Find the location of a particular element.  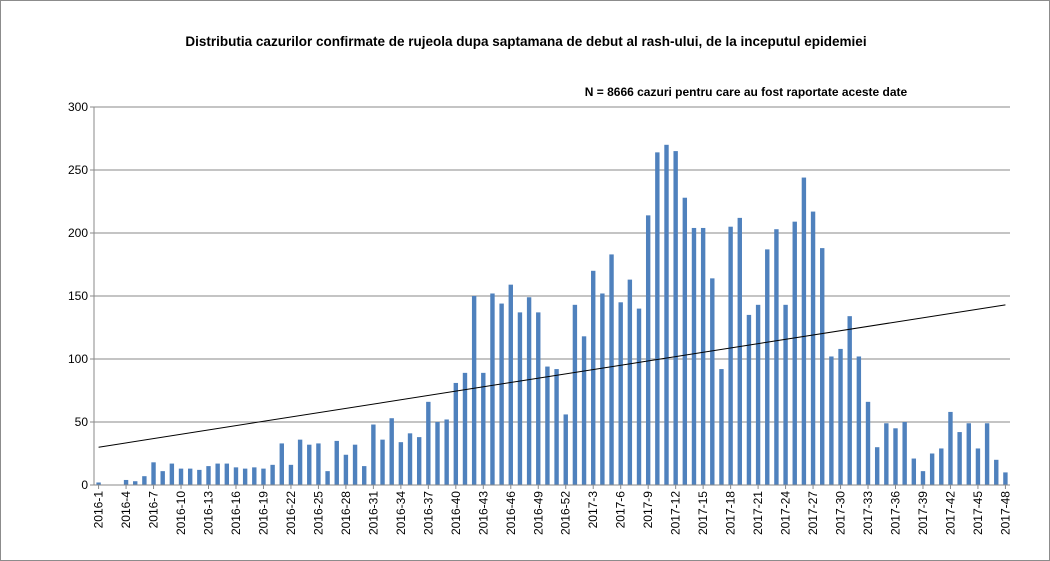

x-tick-label: 2017-21 is located at coordinates (758, 513).